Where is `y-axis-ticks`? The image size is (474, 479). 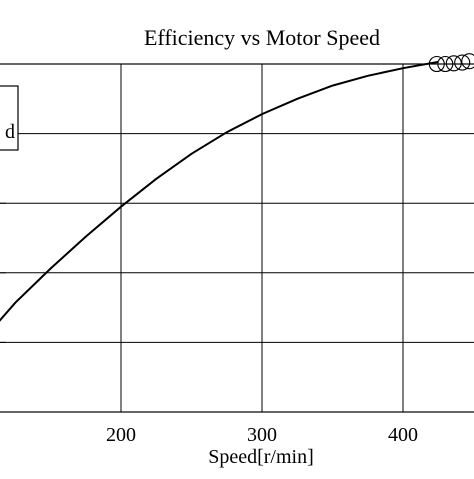
y-axis-ticks is located at coordinates (3, 238).